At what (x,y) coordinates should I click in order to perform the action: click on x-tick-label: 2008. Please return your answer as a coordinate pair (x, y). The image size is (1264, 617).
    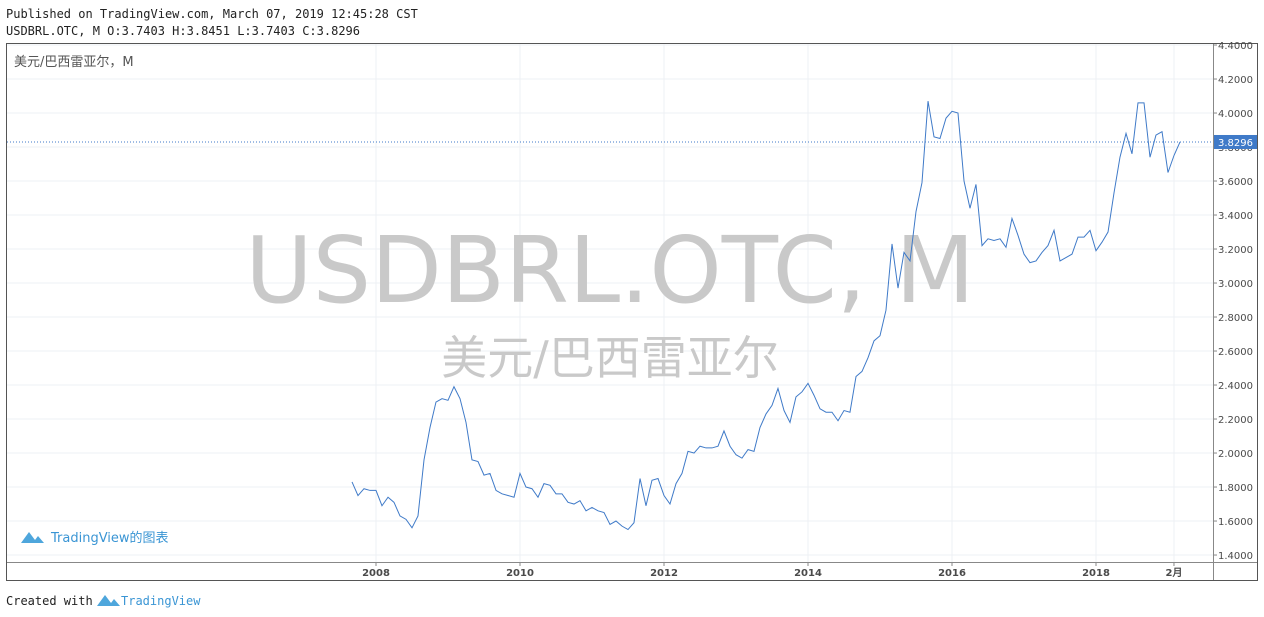
    Looking at the image, I should click on (376, 573).